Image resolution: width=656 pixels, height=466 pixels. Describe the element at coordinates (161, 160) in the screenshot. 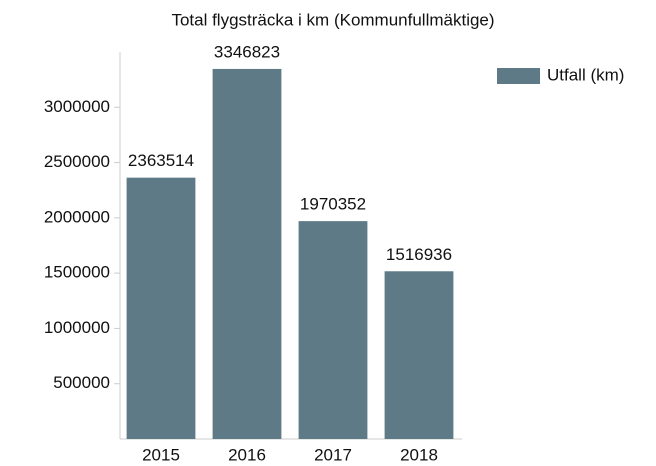

I see `data-label: 2363514` at that location.